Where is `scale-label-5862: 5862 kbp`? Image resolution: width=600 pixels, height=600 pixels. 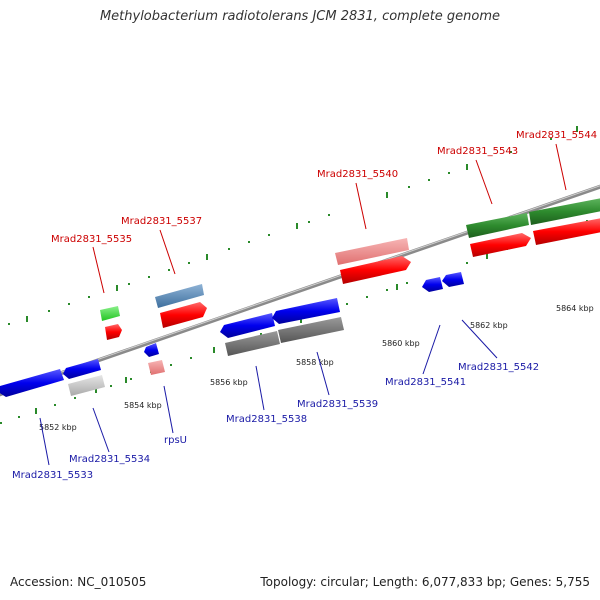
scale-label-5862: 5862 kbp is located at coordinates (489, 325).